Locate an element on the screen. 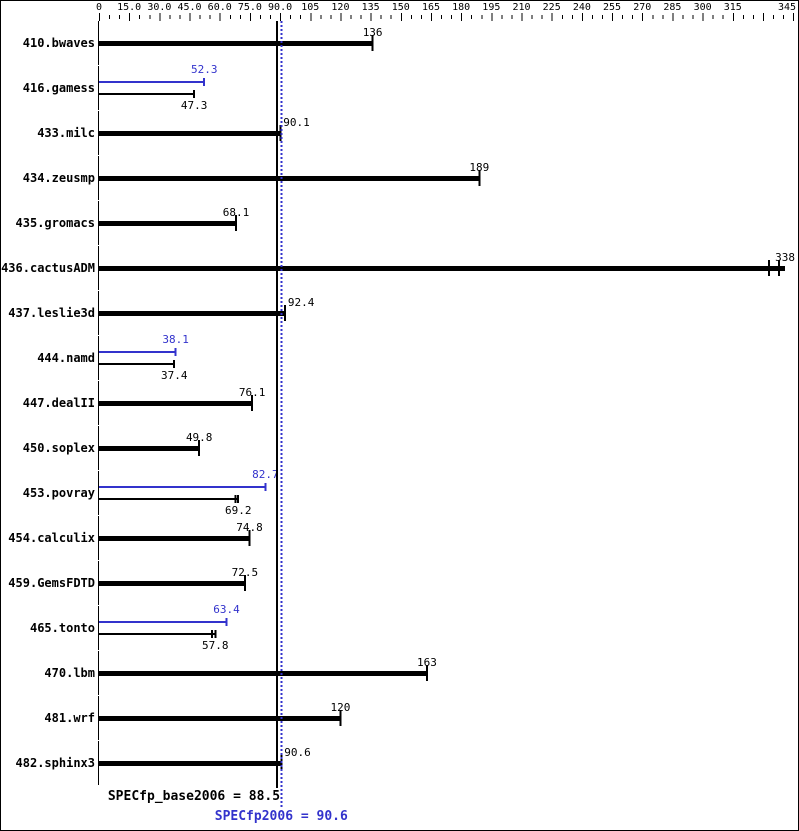 The height and width of the screenshot is (831, 799). axis-tick-label: 345 is located at coordinates (787, 7).